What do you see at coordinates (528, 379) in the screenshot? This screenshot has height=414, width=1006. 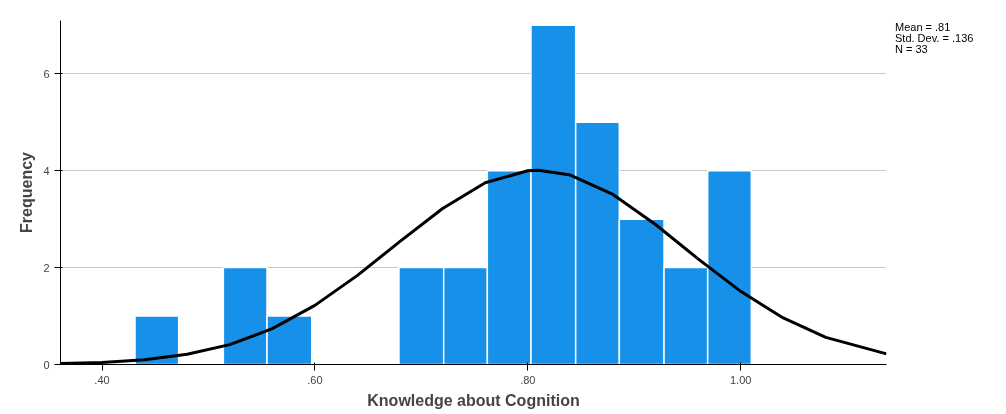 I see `x-tick-label: .80` at bounding box center [528, 379].